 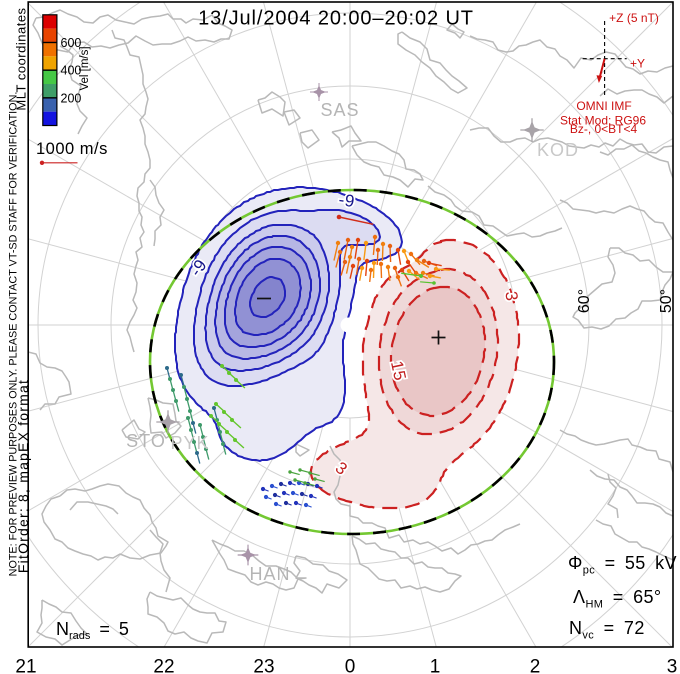 What do you see at coordinates (435, 665) in the screenshot?
I see `svg-text: 1` at bounding box center [435, 665].